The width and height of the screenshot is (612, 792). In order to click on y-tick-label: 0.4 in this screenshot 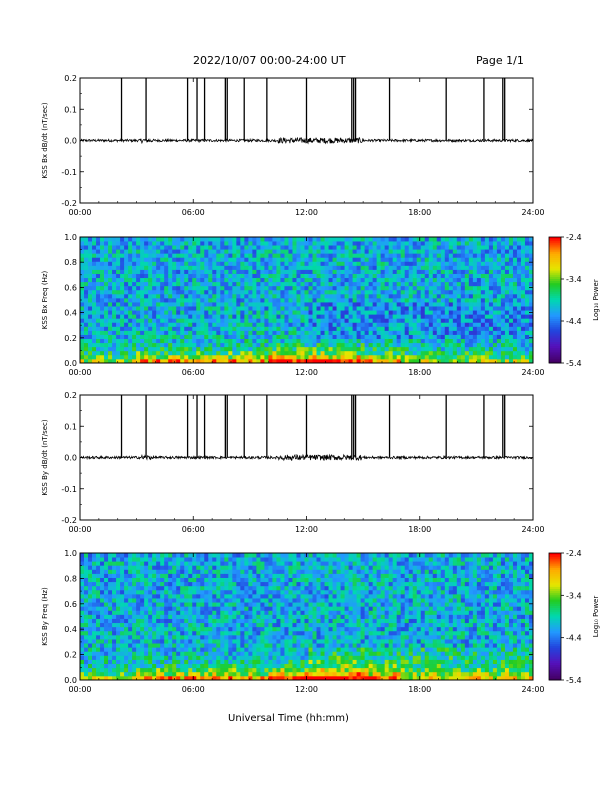, I will do `click(70, 313)`.